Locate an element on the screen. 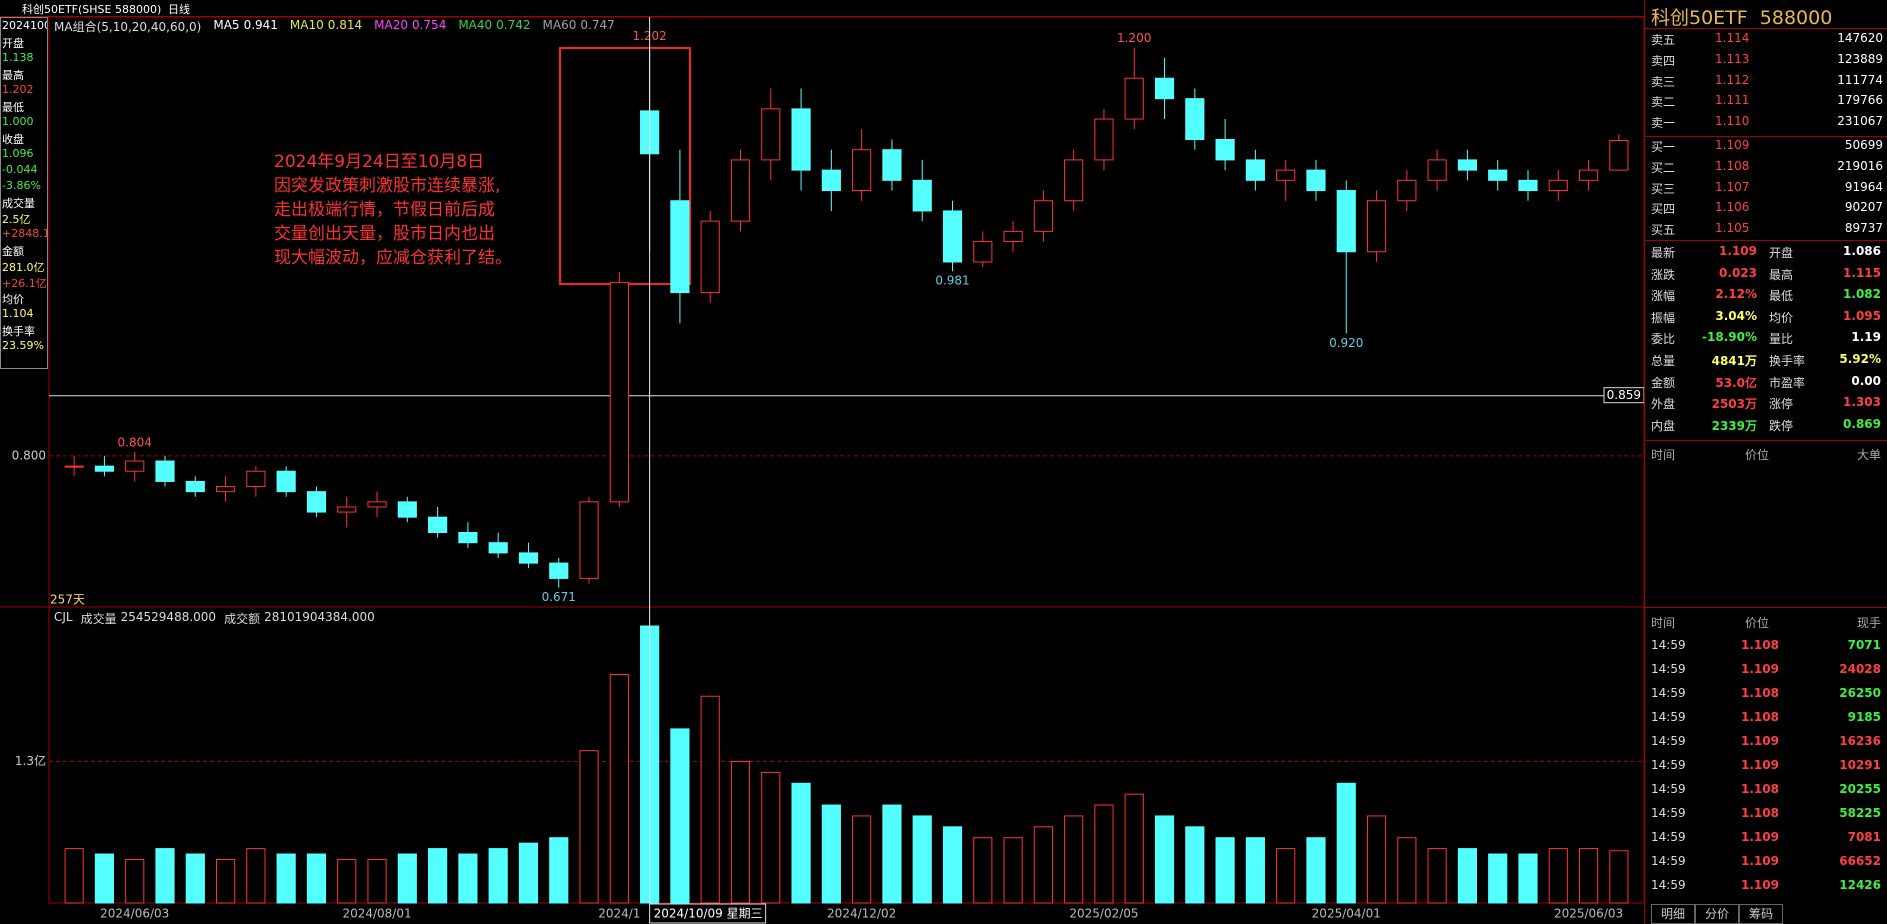 The height and width of the screenshot is (924, 1887). stat-value: 3.04% is located at coordinates (1736, 315).